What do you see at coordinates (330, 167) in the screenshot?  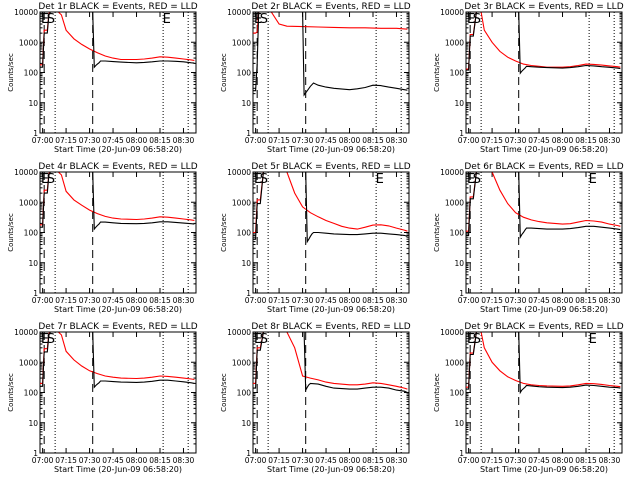 I see `panel-title: Det 5r BLACK = Events, RED = LLD` at bounding box center [330, 167].